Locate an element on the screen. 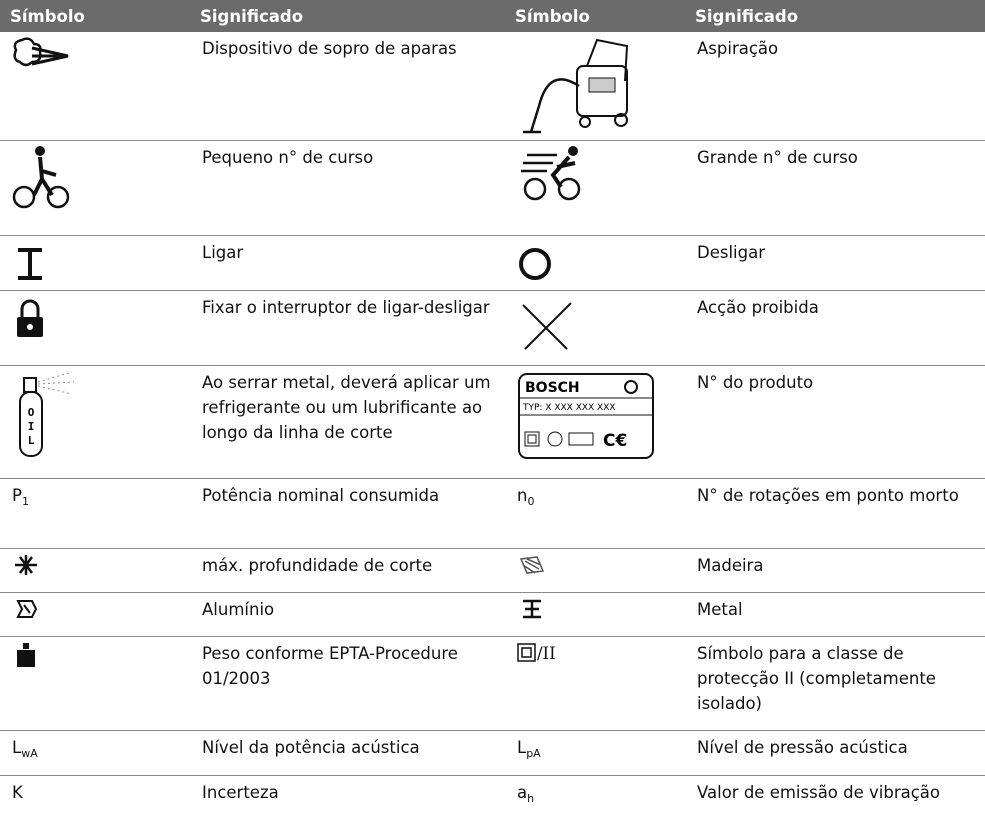  slow-stroke-icon is located at coordinates (41, 176).